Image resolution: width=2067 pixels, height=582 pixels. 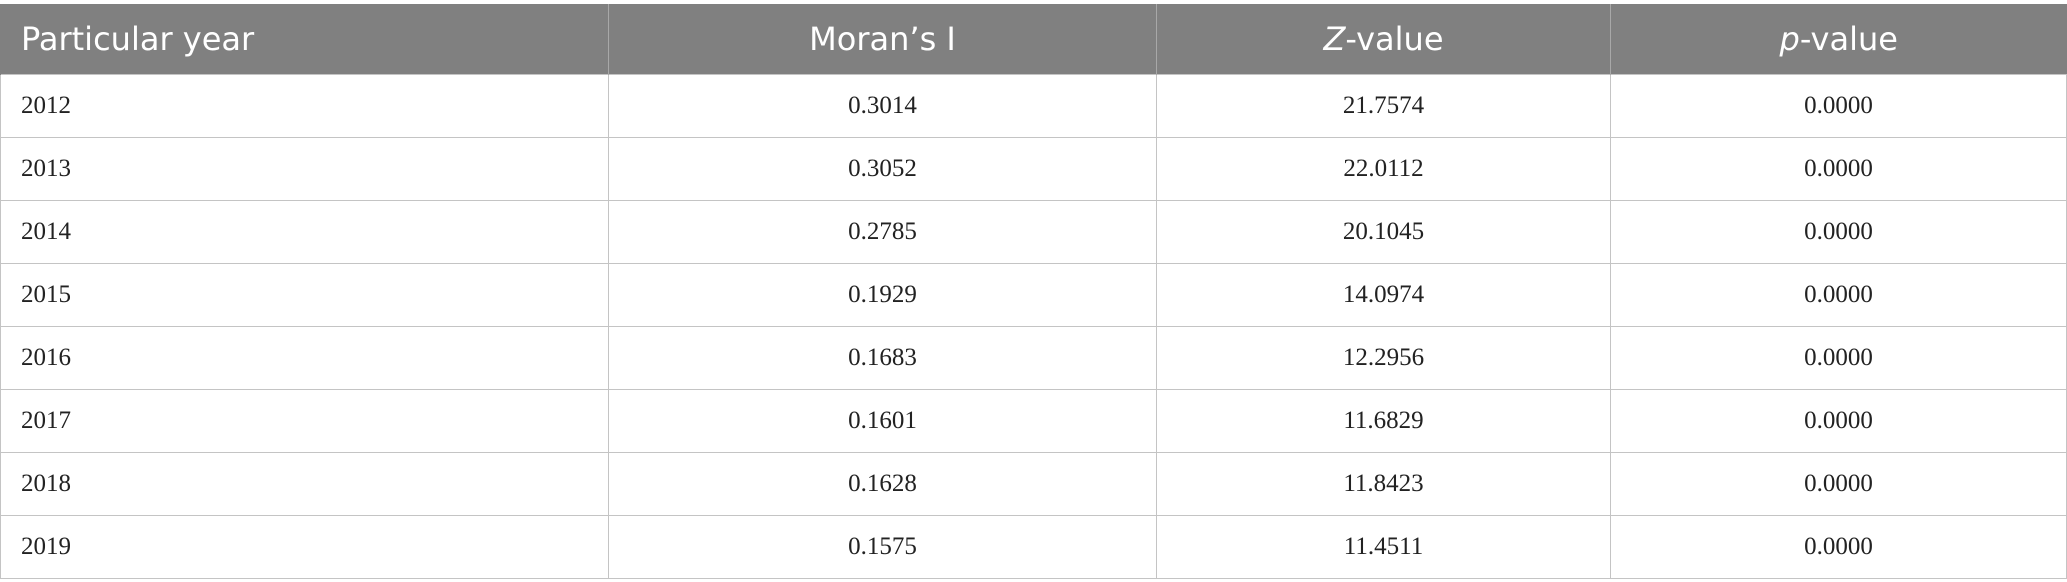 What do you see at coordinates (304, 106) in the screenshot?
I see `table-cell: 2012` at bounding box center [304, 106].